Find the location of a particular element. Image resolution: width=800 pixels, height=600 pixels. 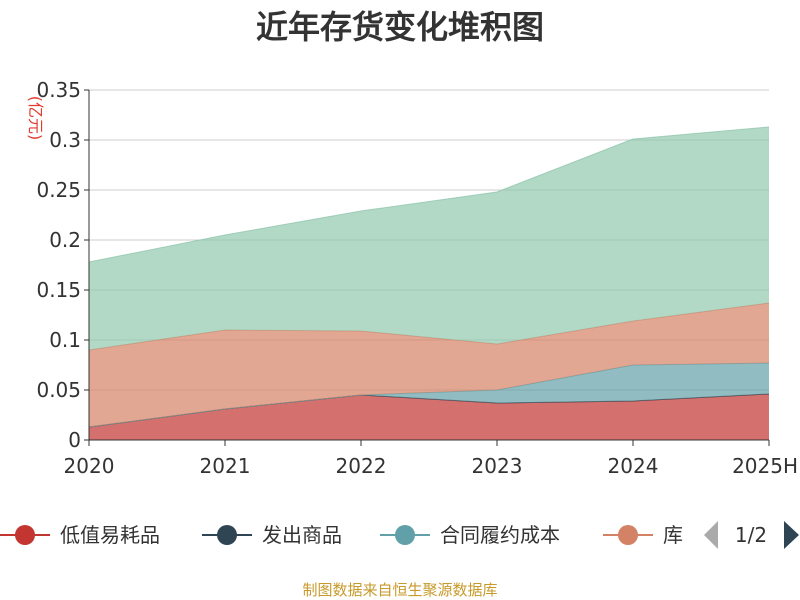

x-tick-label: 2023 is located at coordinates (497, 466).